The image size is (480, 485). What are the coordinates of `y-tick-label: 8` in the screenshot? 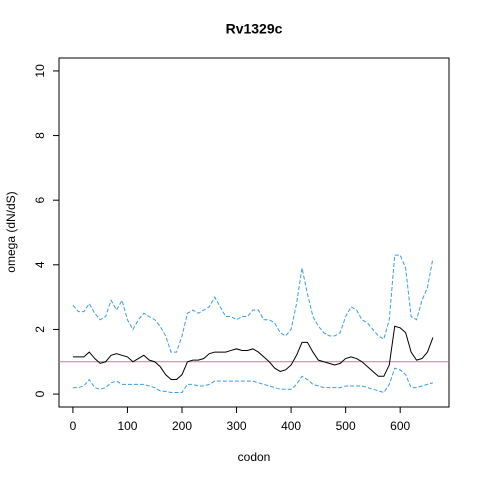 It's located at (40, 135).